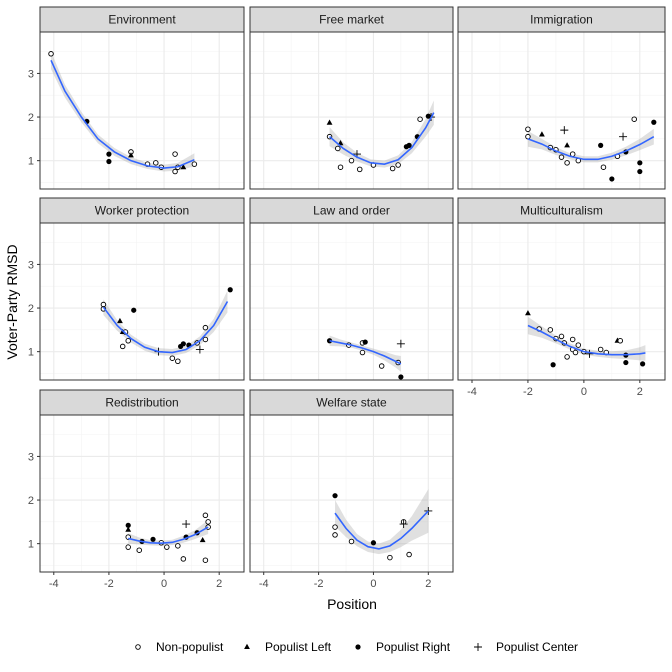 The width and height of the screenshot is (672, 672). What do you see at coordinates (413, 647) in the screenshot?
I see `legend-label: Populist Right` at bounding box center [413, 647].